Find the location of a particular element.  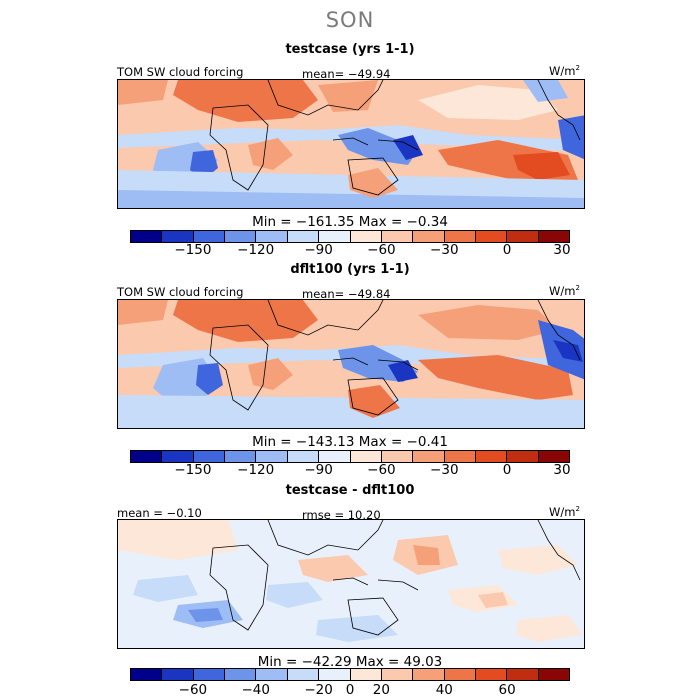

panel-2-units: W/m2 is located at coordinates (564, 291).